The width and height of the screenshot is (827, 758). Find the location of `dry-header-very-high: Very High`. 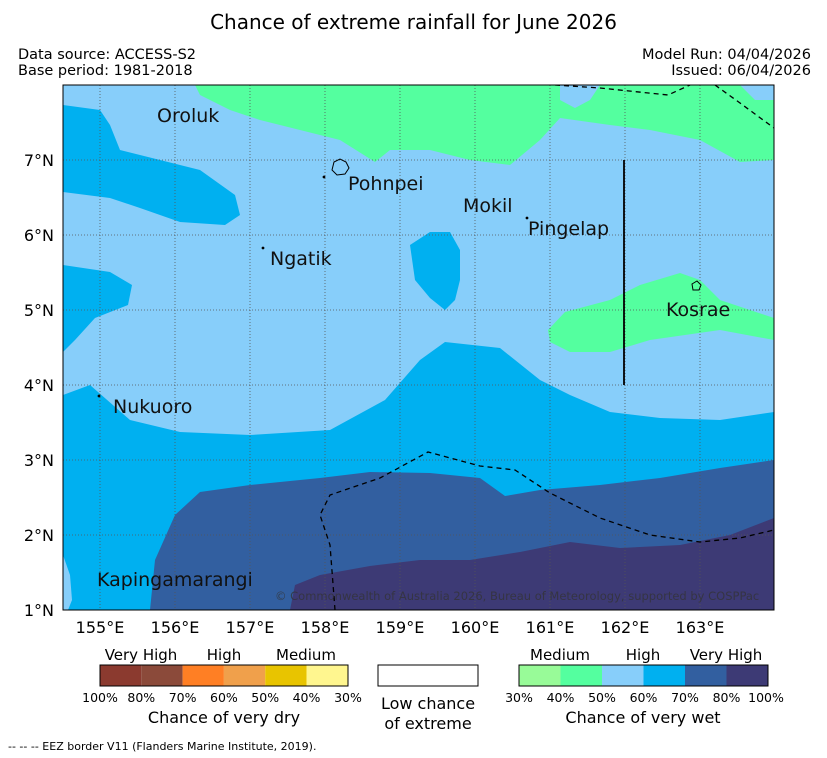

dry-header-very-high: Very High is located at coordinates (141, 655).